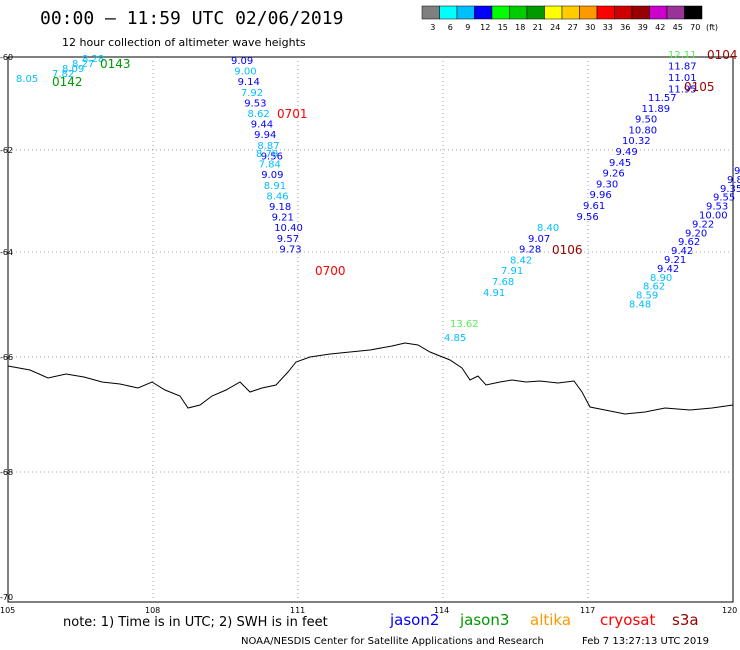  Describe the element at coordinates (662, 98) in the screenshot. I see `wave-height-value: 11.57` at that location.